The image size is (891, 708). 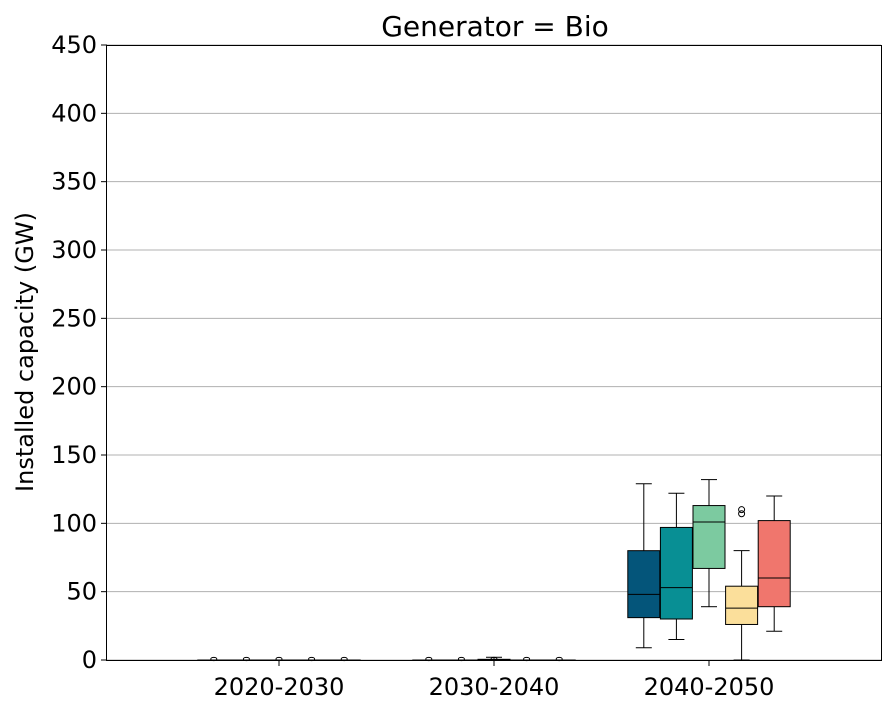 I want to click on y-tick-label: 150, so click(x=74, y=455).